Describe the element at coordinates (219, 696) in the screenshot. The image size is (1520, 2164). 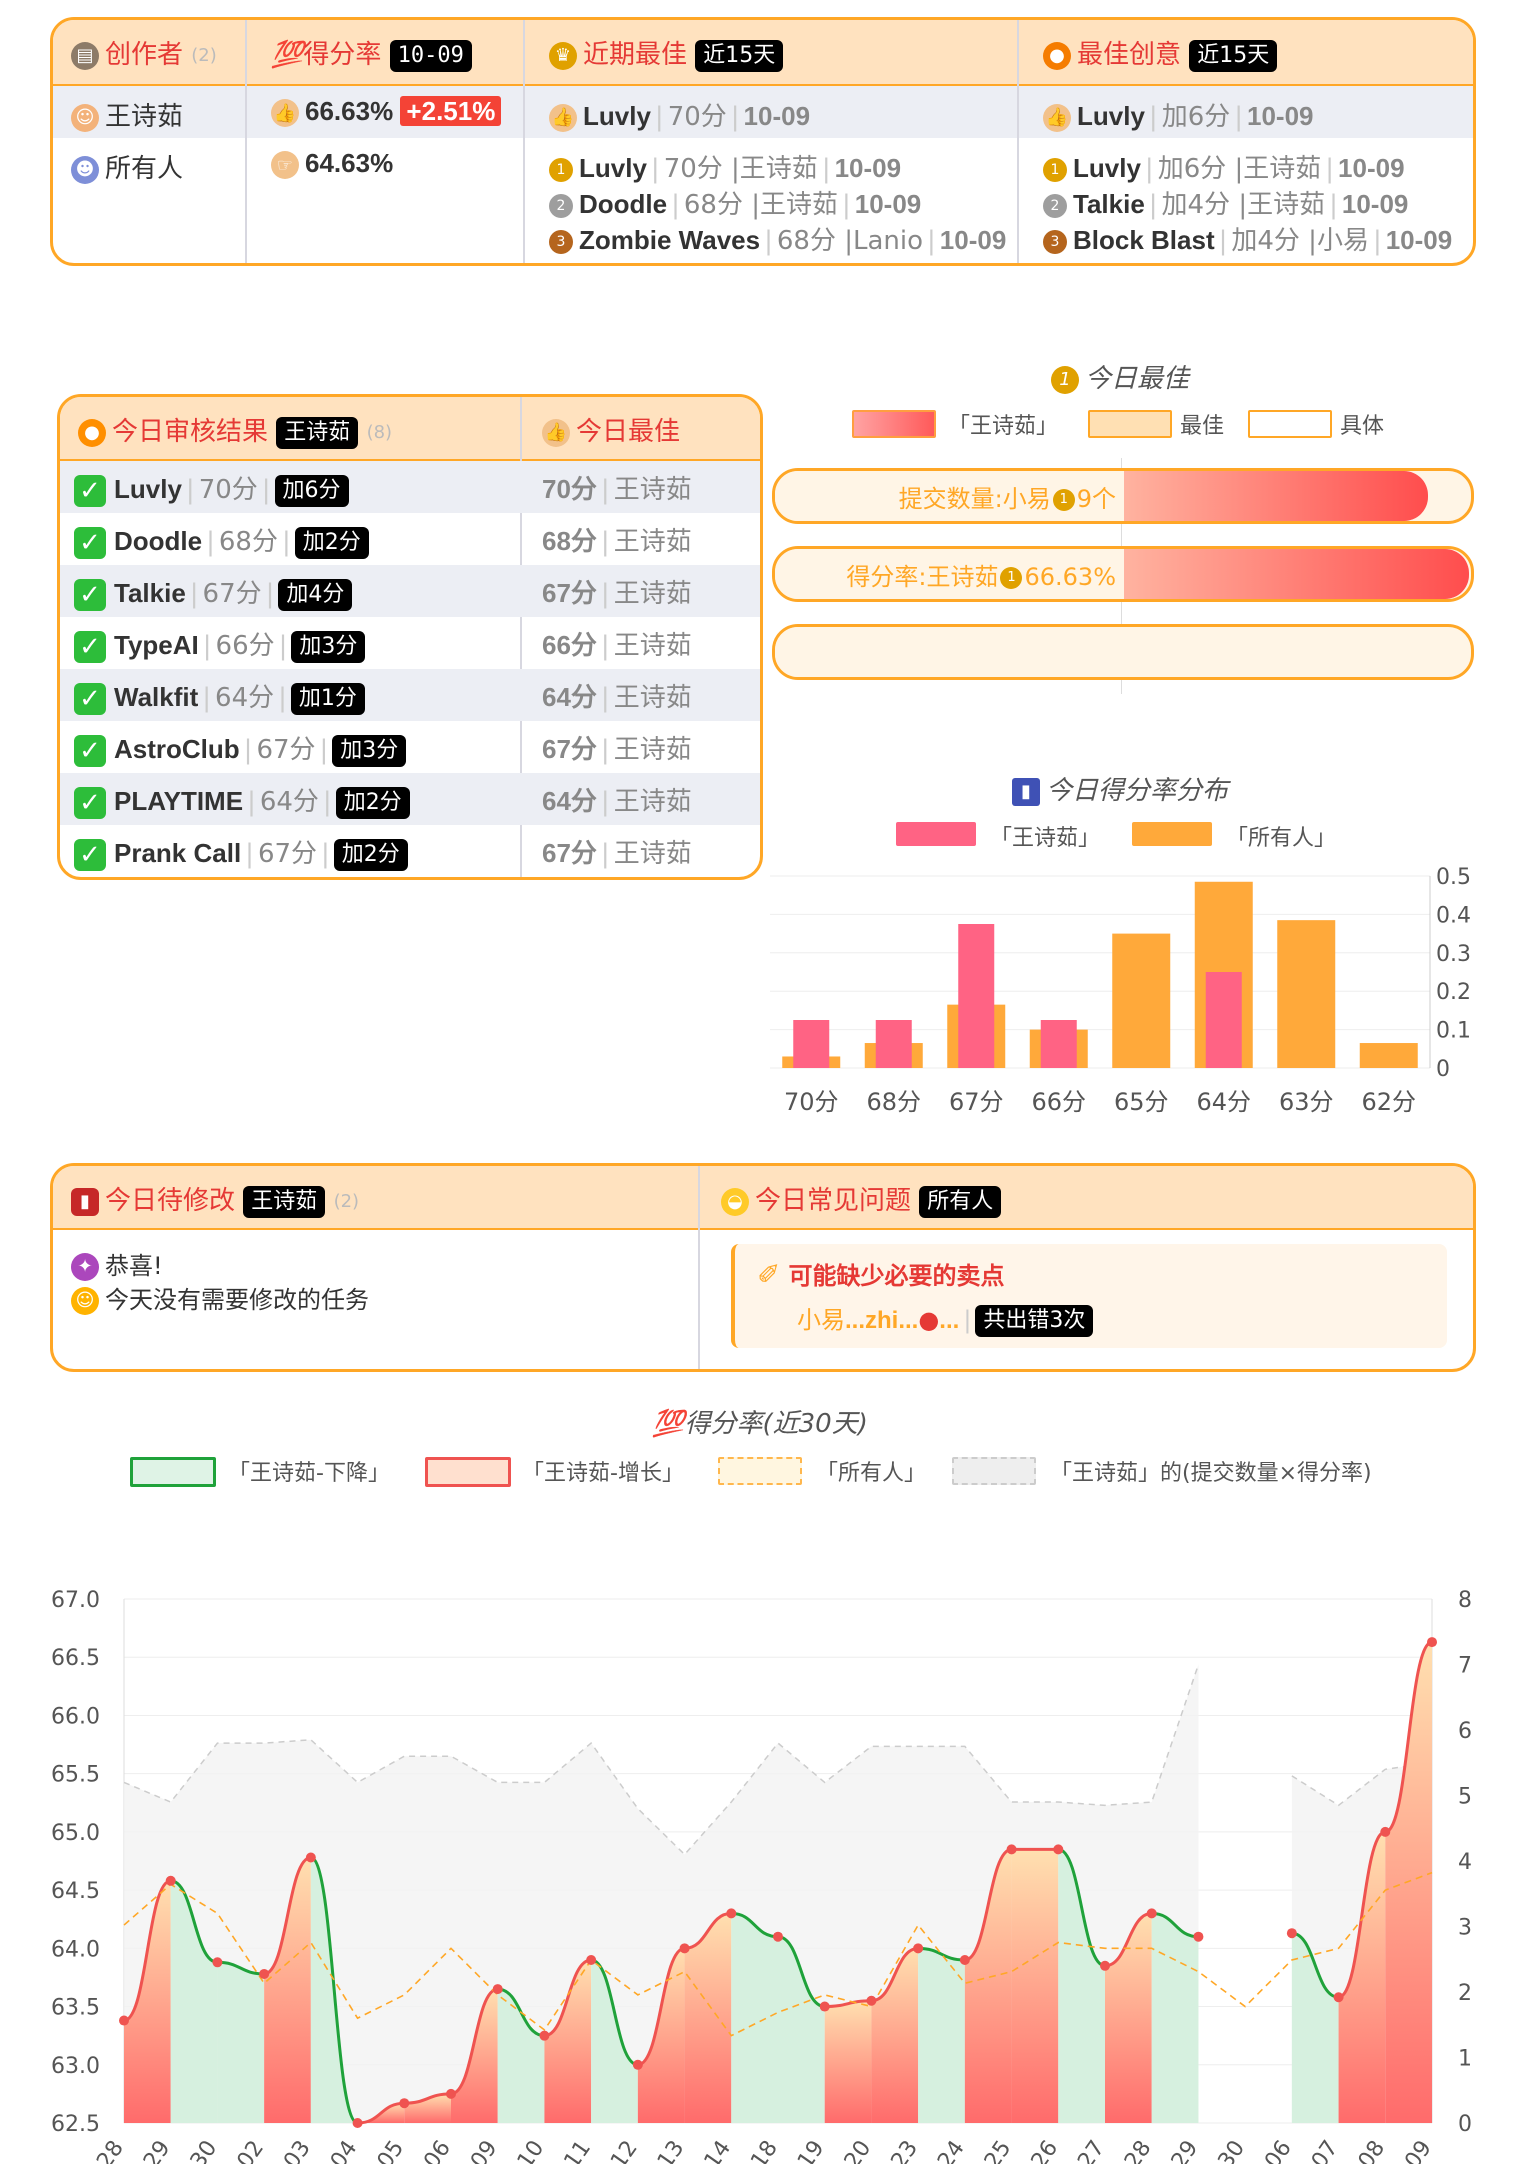
I see `review-row: ✓ Walkfit | 64分 | 加1分` at that location.